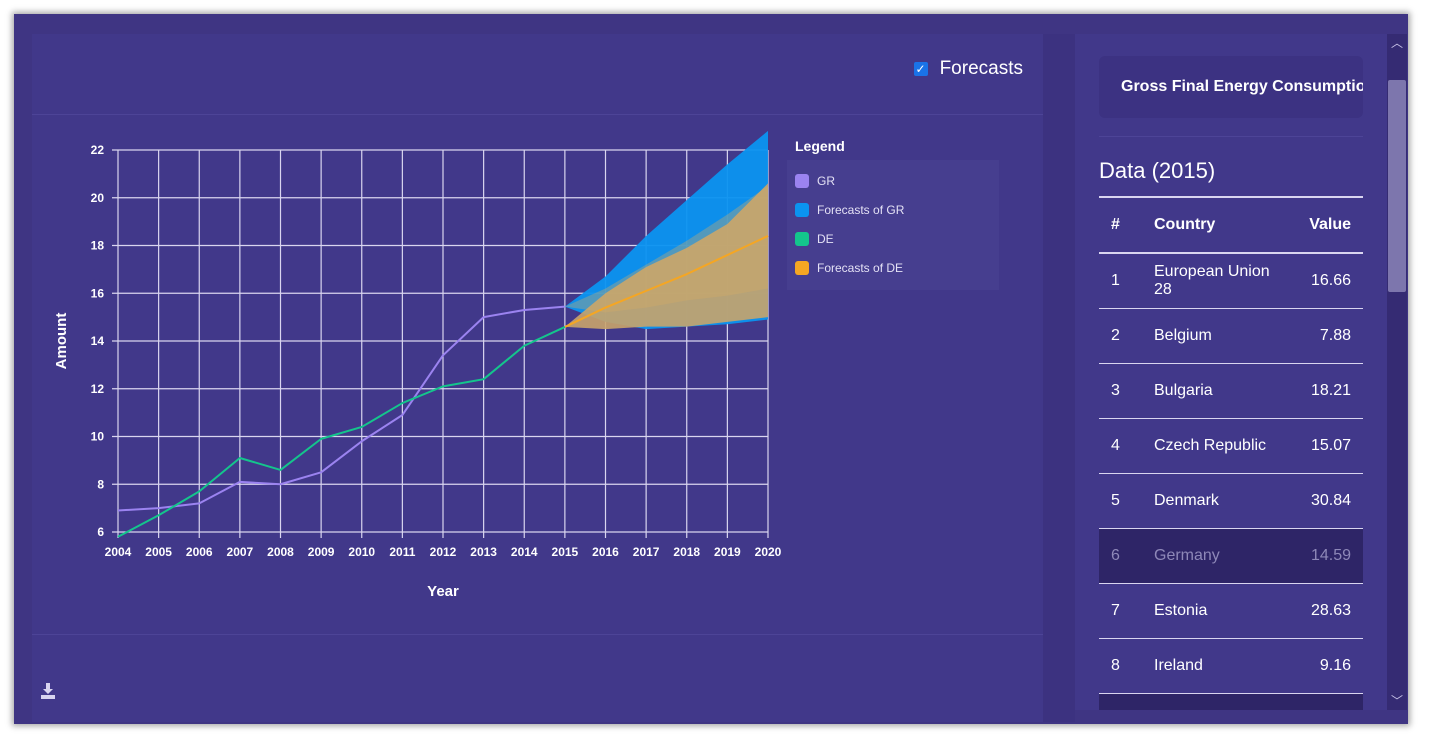 The image size is (1443, 754). What do you see at coordinates (199, 552) in the screenshot?
I see `x-tick-label: 2006` at bounding box center [199, 552].